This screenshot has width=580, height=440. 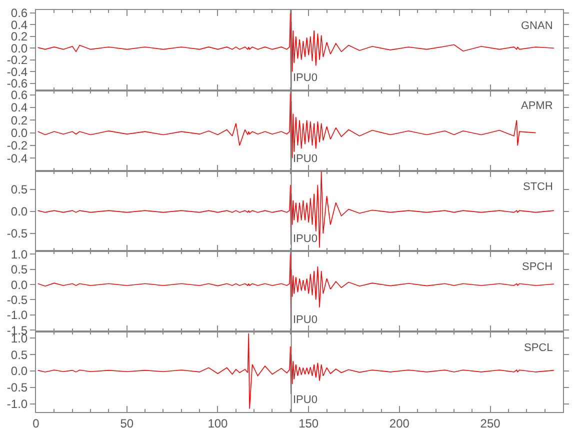 What do you see at coordinates (537, 267) in the screenshot?
I see `annotation: SPCH` at bounding box center [537, 267].